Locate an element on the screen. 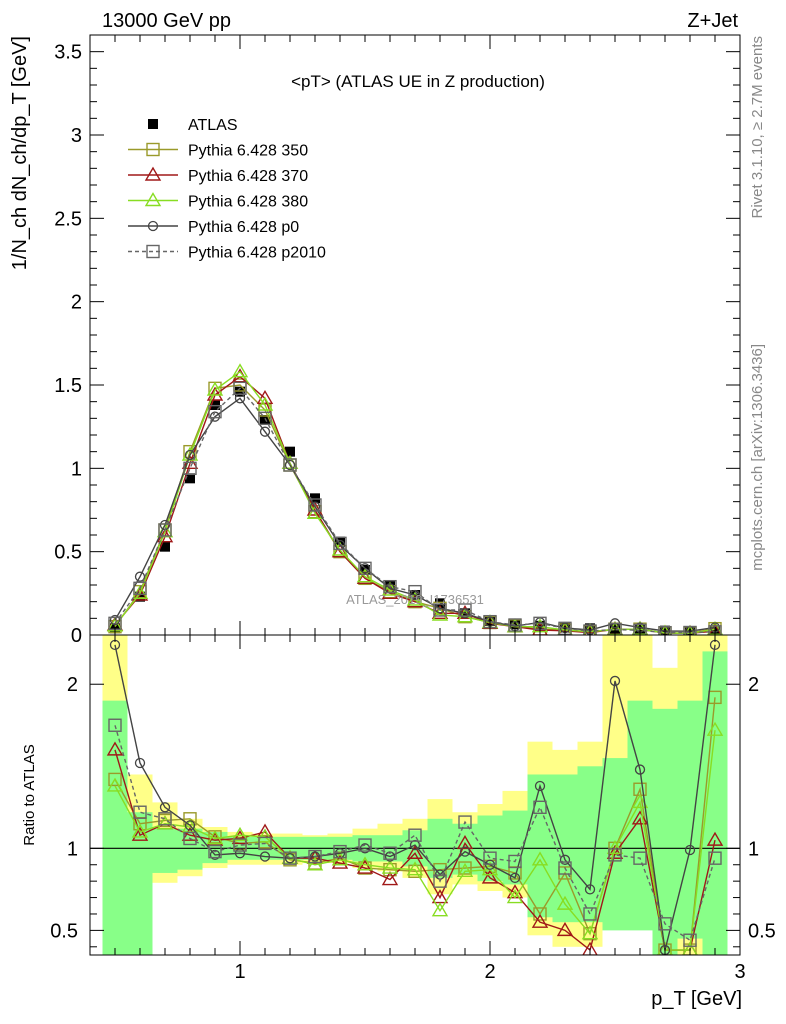  y-tick-label: 2 is located at coordinates (76, 303).